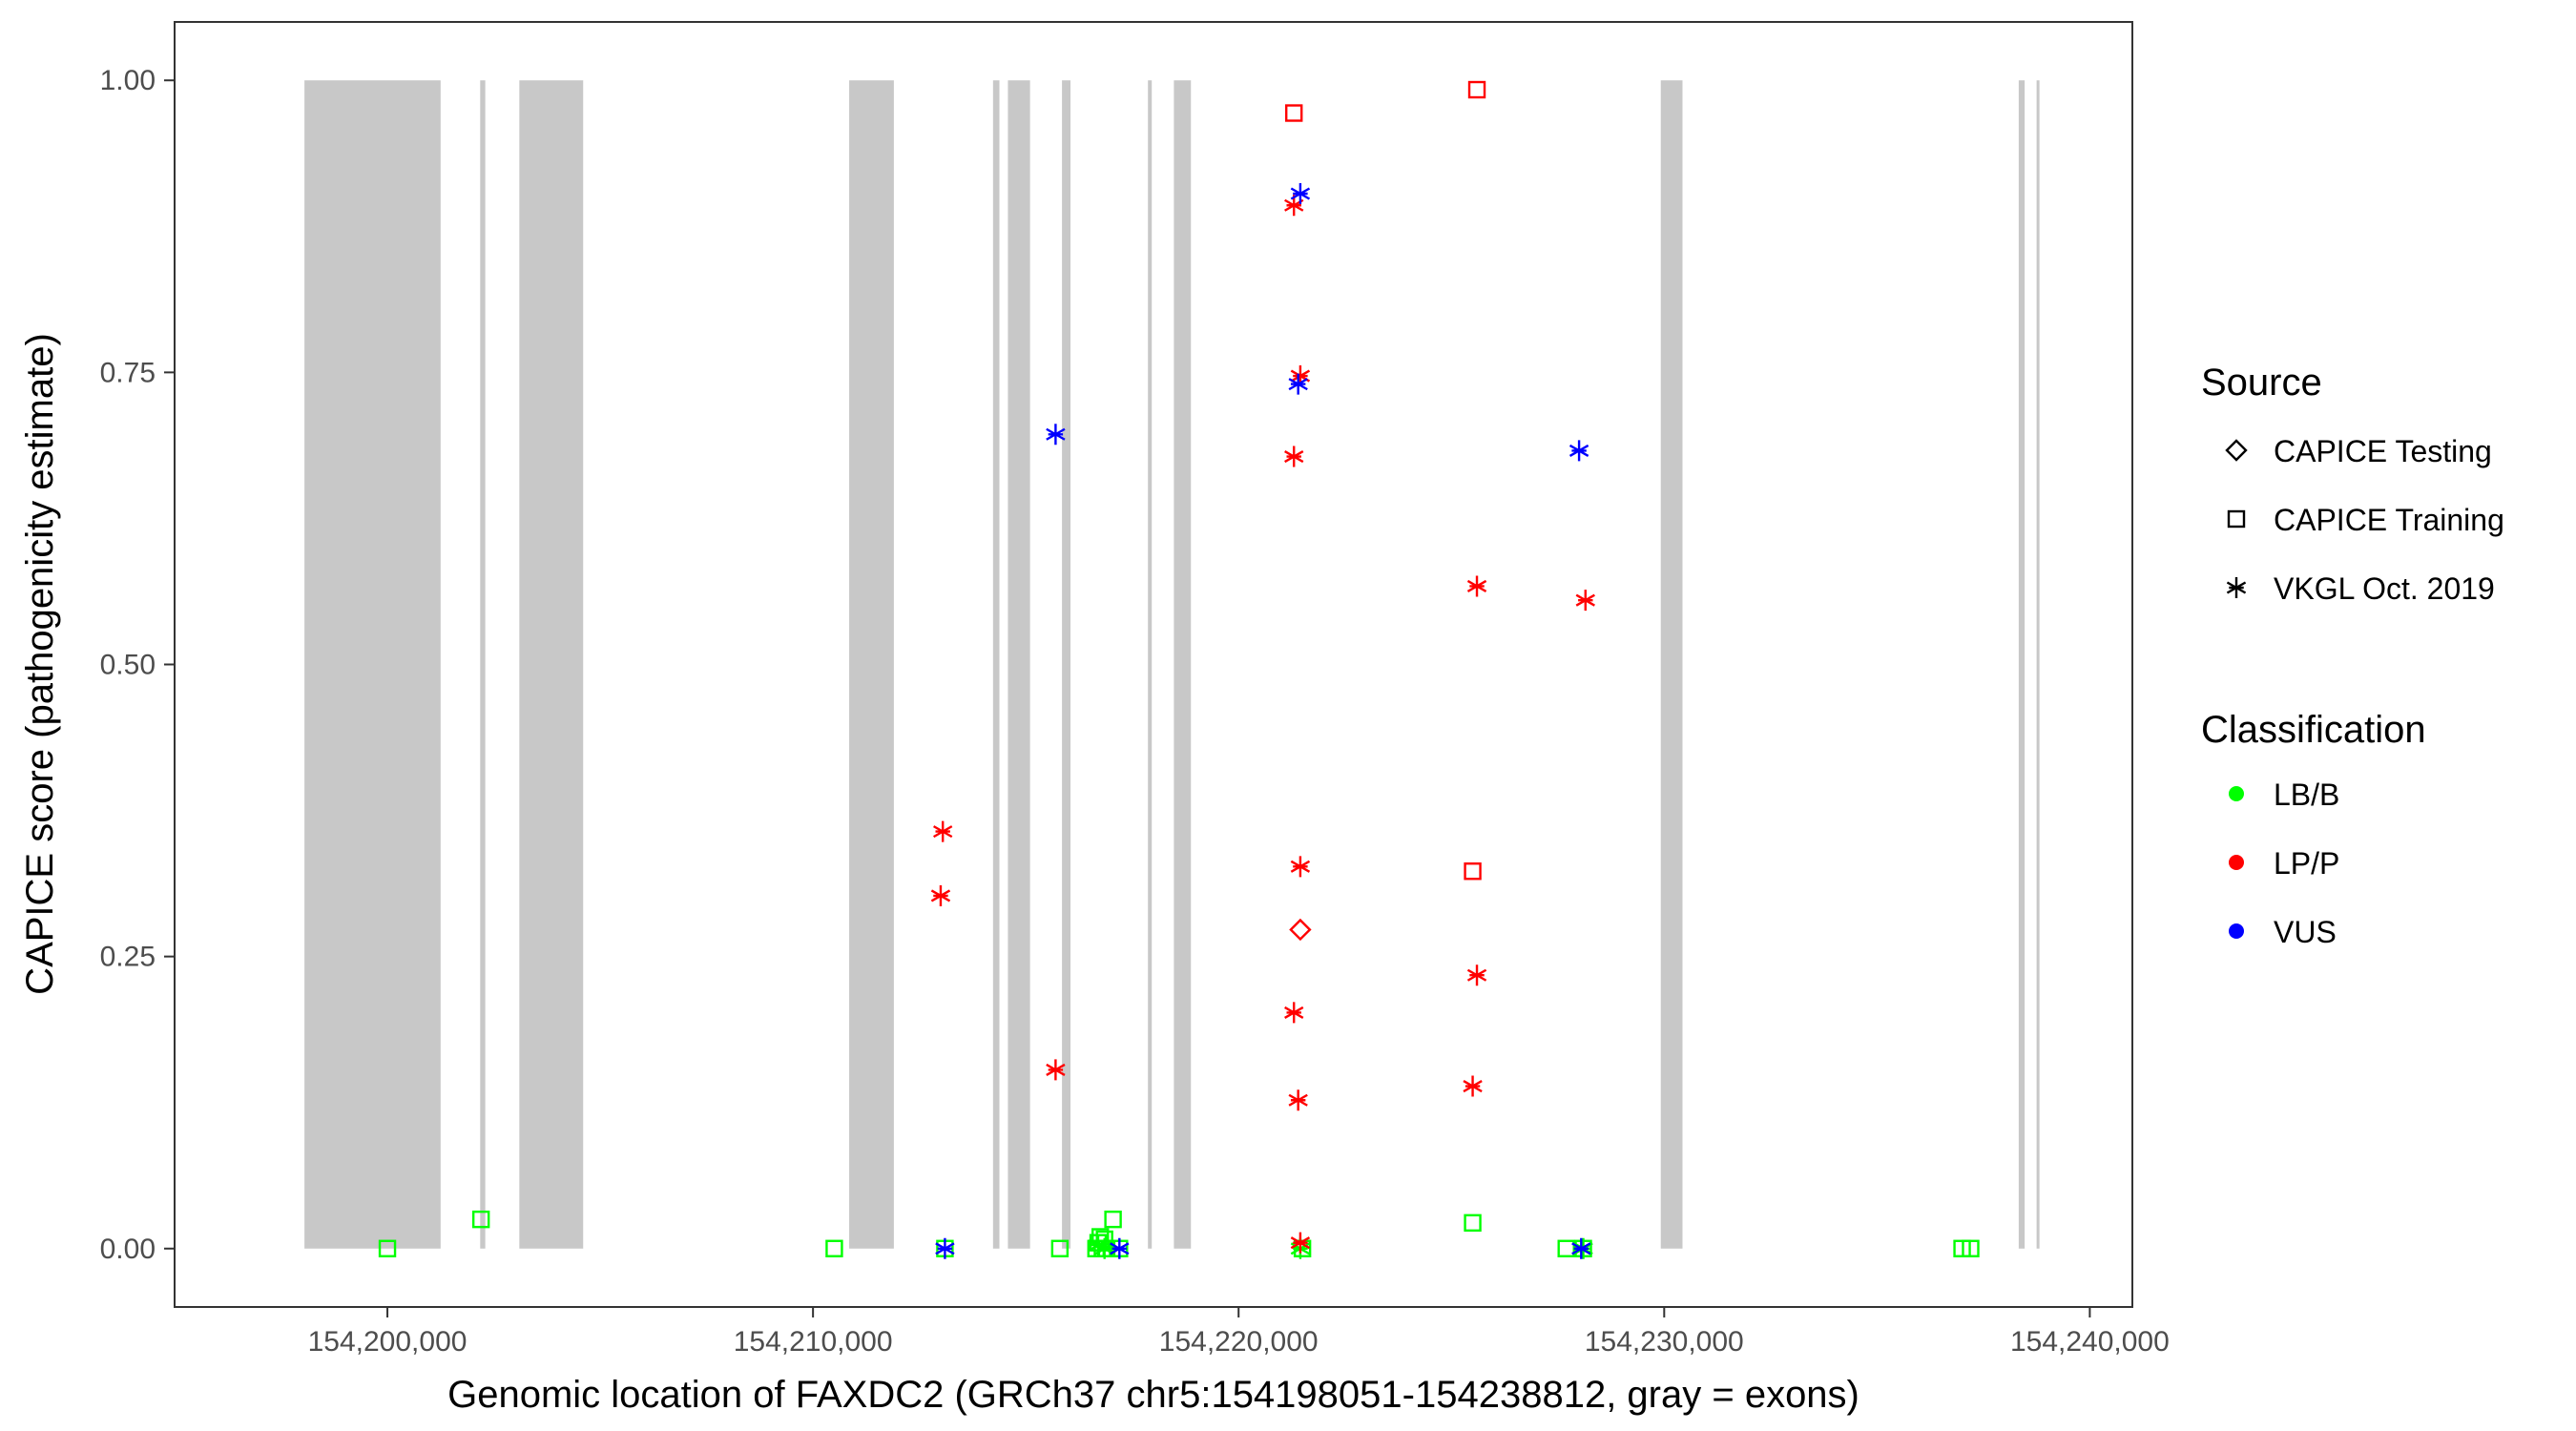  Describe the element at coordinates (813, 1342) in the screenshot. I see `x-tick-label: 154,210,000` at that location.